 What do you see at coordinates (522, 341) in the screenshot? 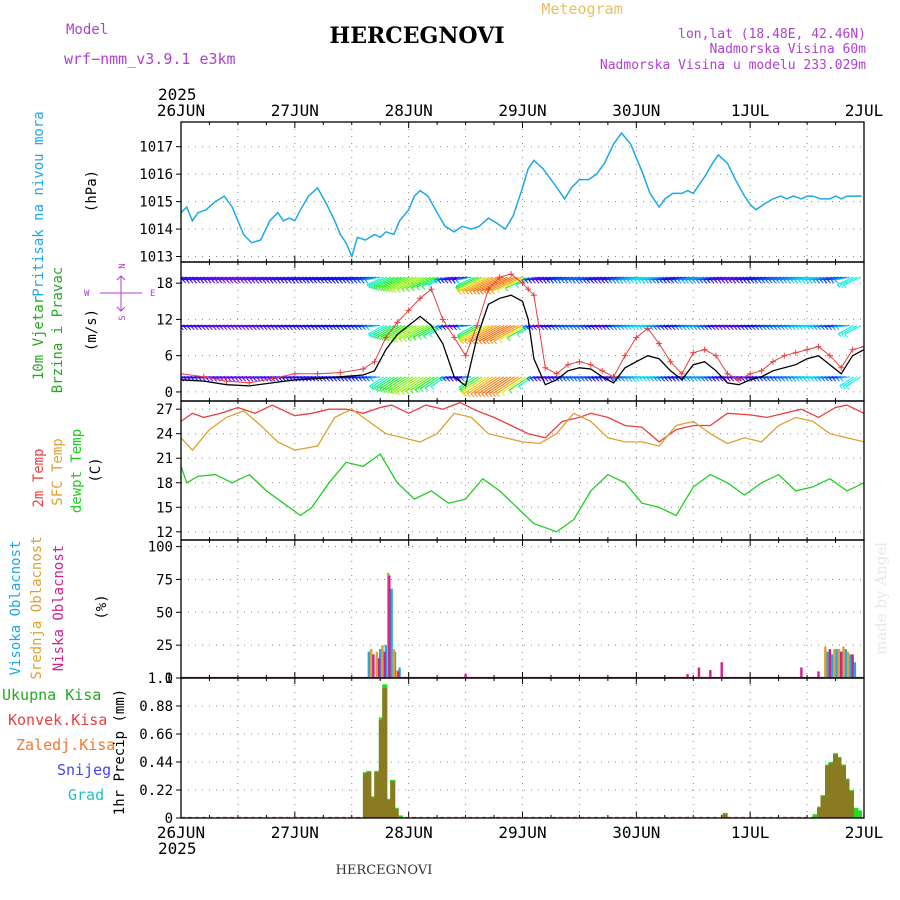
I see `wind-speed-line` at bounding box center [522, 341].